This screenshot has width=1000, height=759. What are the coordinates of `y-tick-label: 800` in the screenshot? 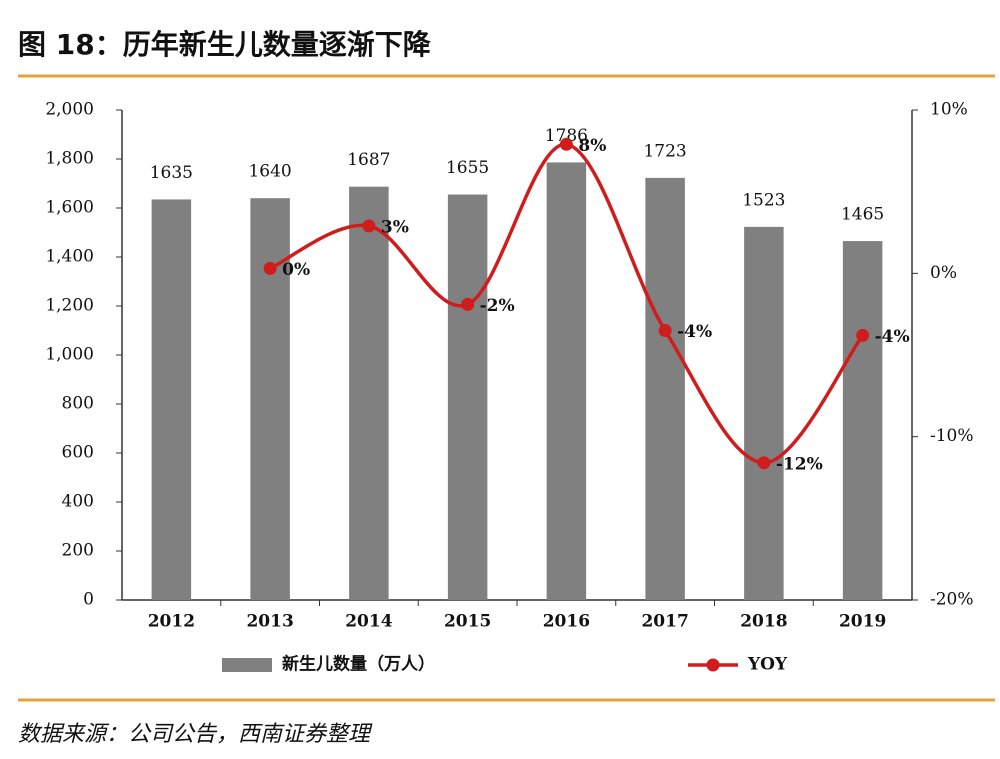 It's located at (78, 404).